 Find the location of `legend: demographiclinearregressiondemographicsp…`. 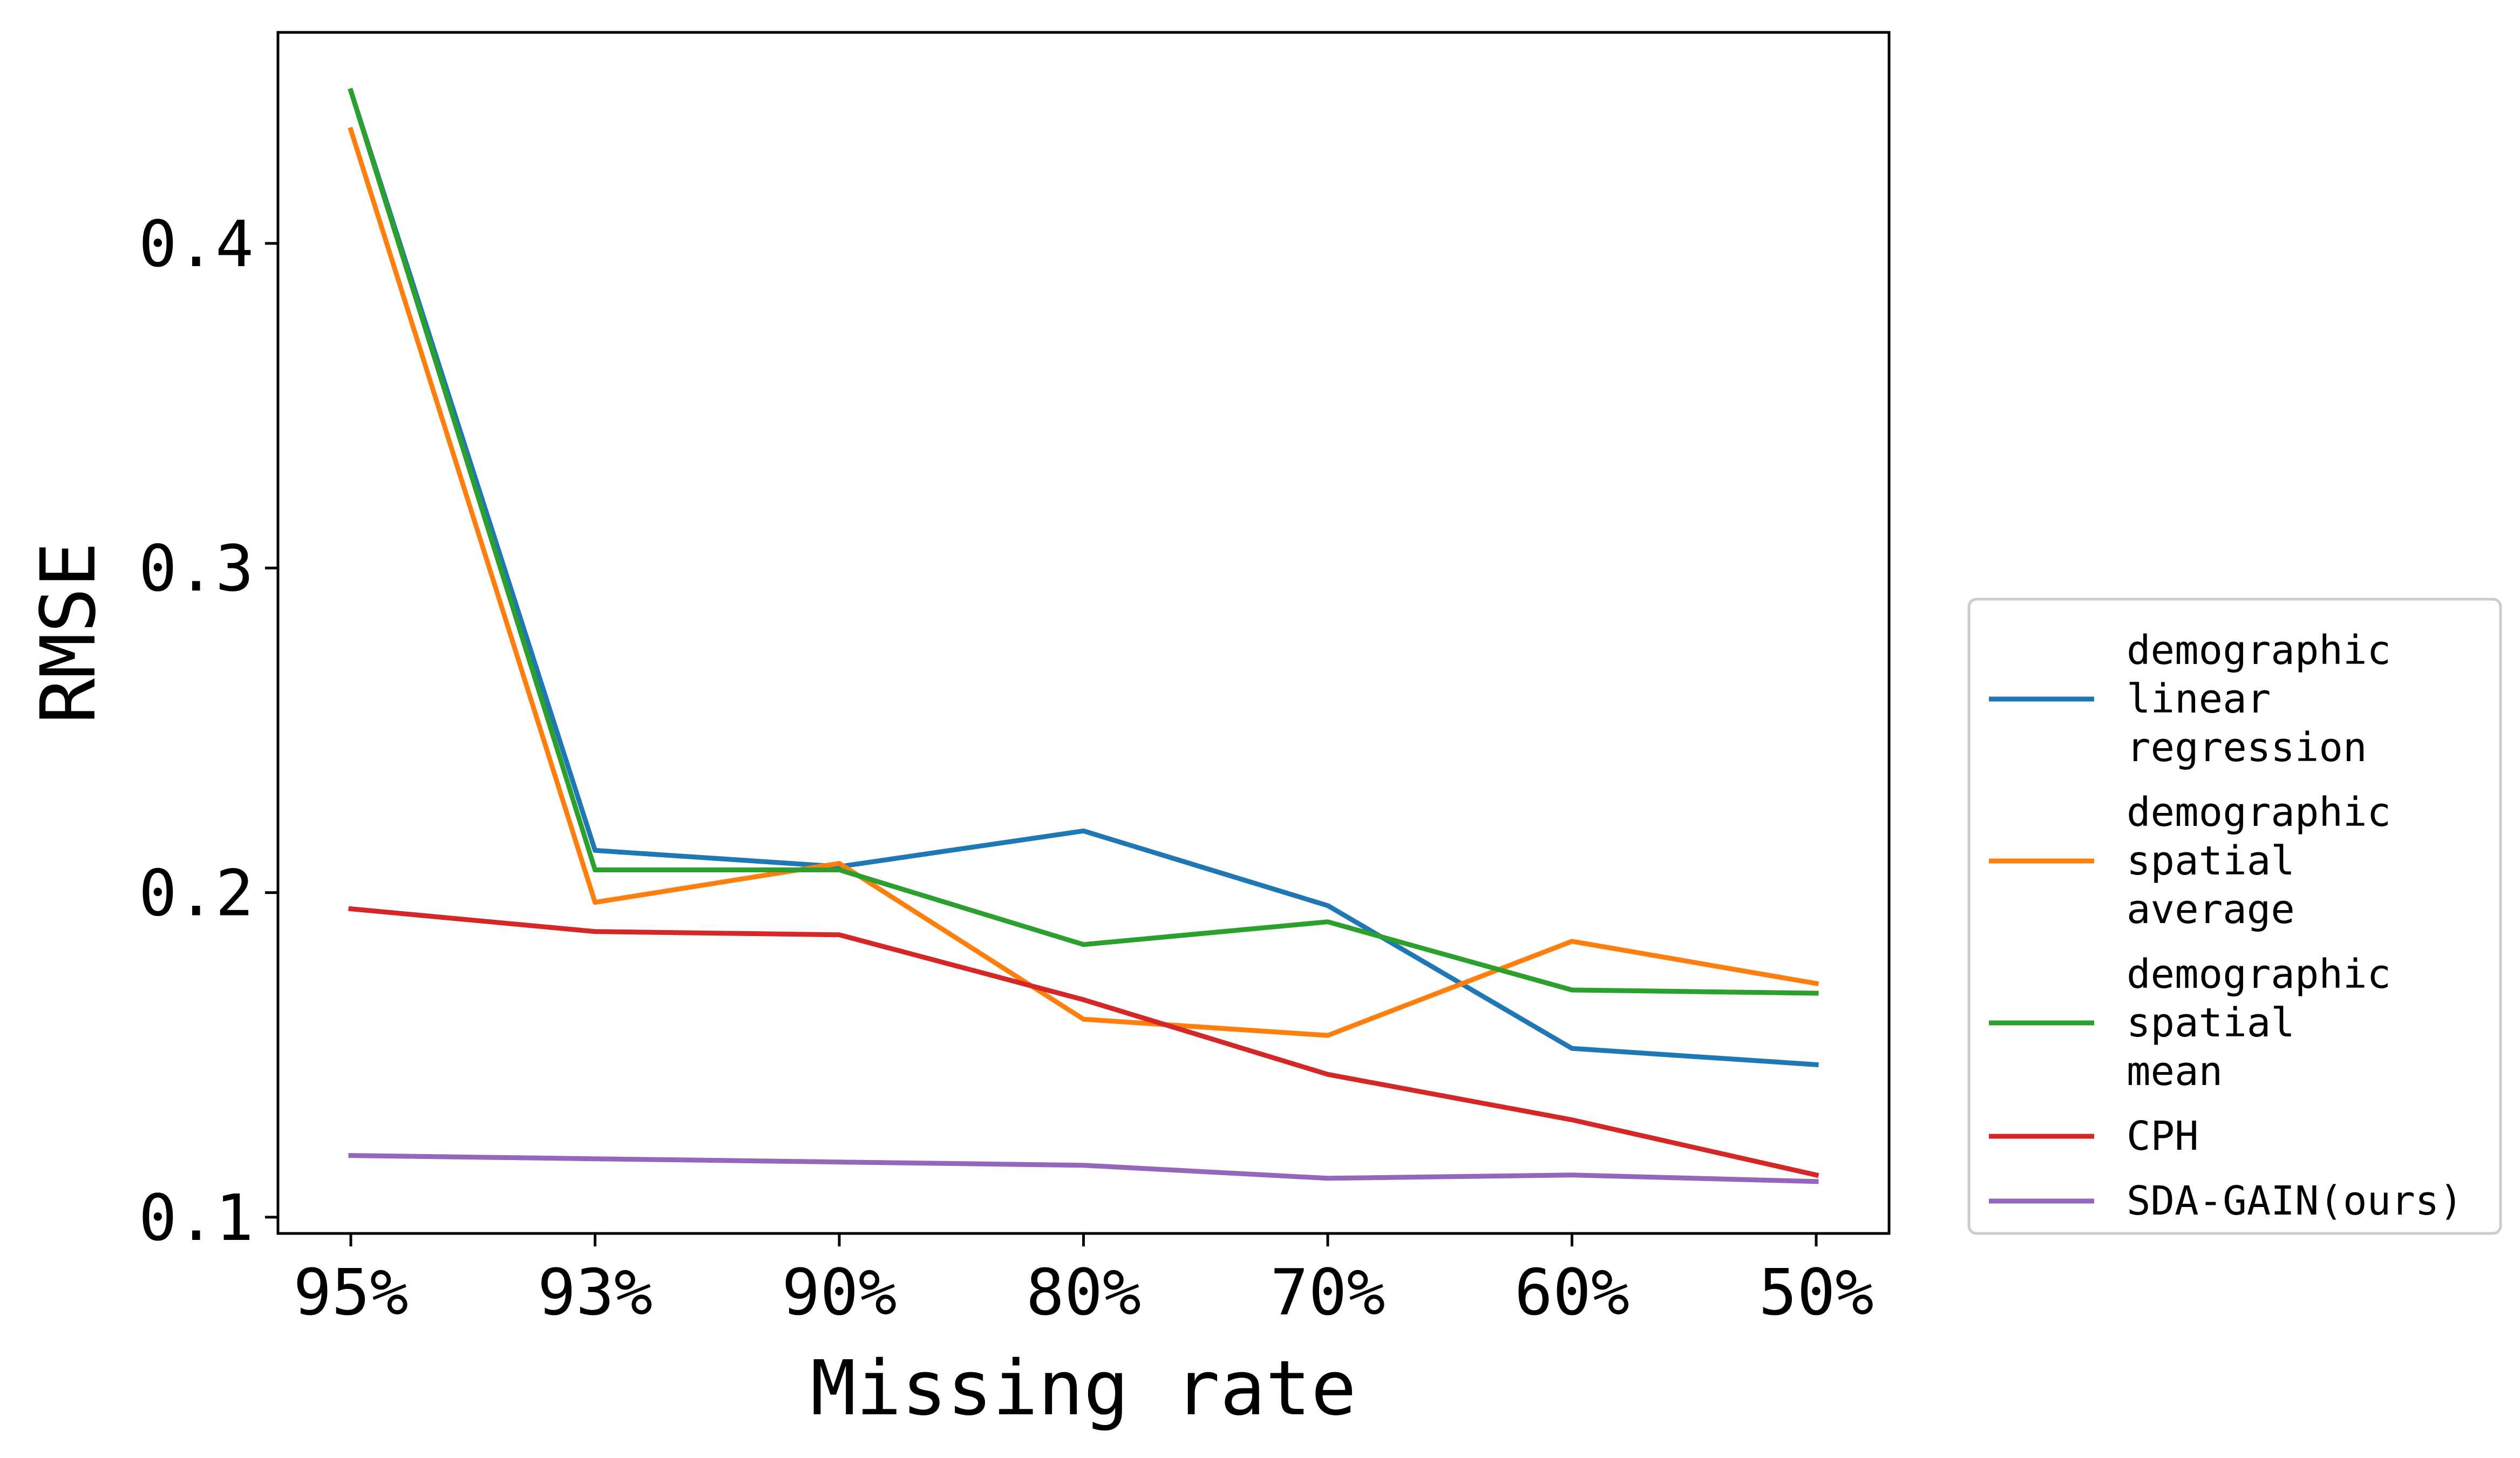

legend: demographiclinearregressiondemographicsp… is located at coordinates (2235, 917).